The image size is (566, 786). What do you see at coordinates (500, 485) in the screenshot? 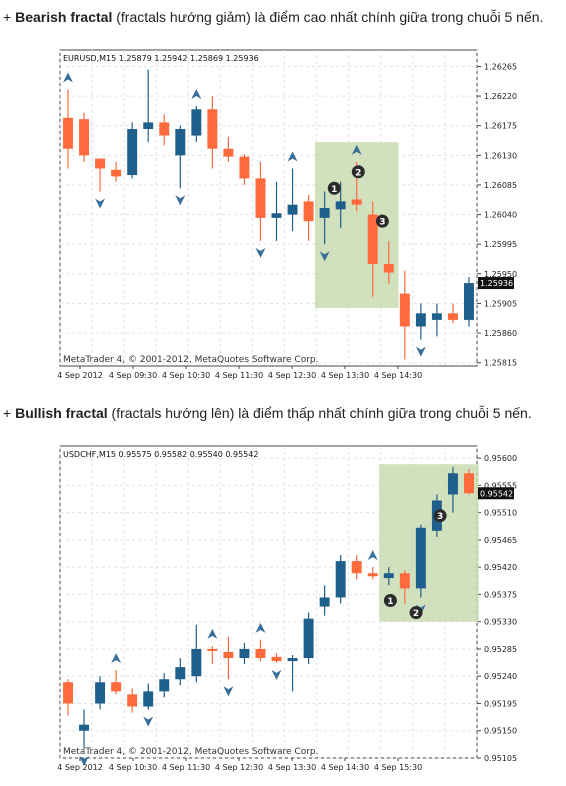
I see `y-tick-label: 0.95555` at bounding box center [500, 485].